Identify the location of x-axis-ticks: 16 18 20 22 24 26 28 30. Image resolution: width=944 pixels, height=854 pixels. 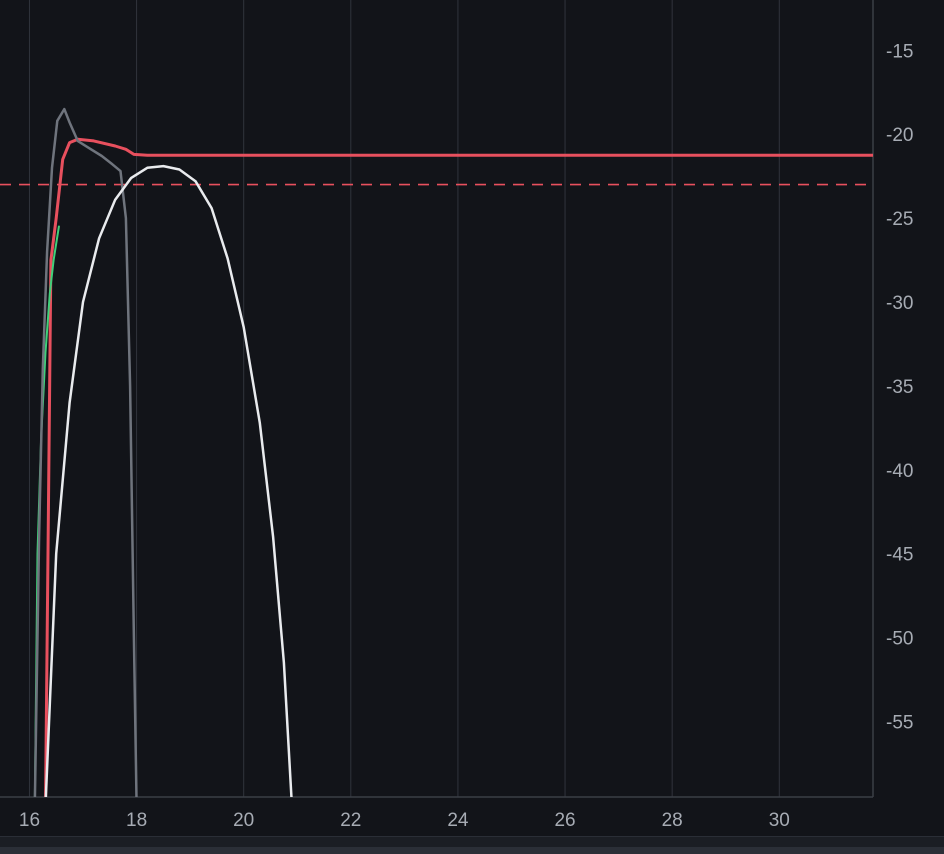
(404, 820).